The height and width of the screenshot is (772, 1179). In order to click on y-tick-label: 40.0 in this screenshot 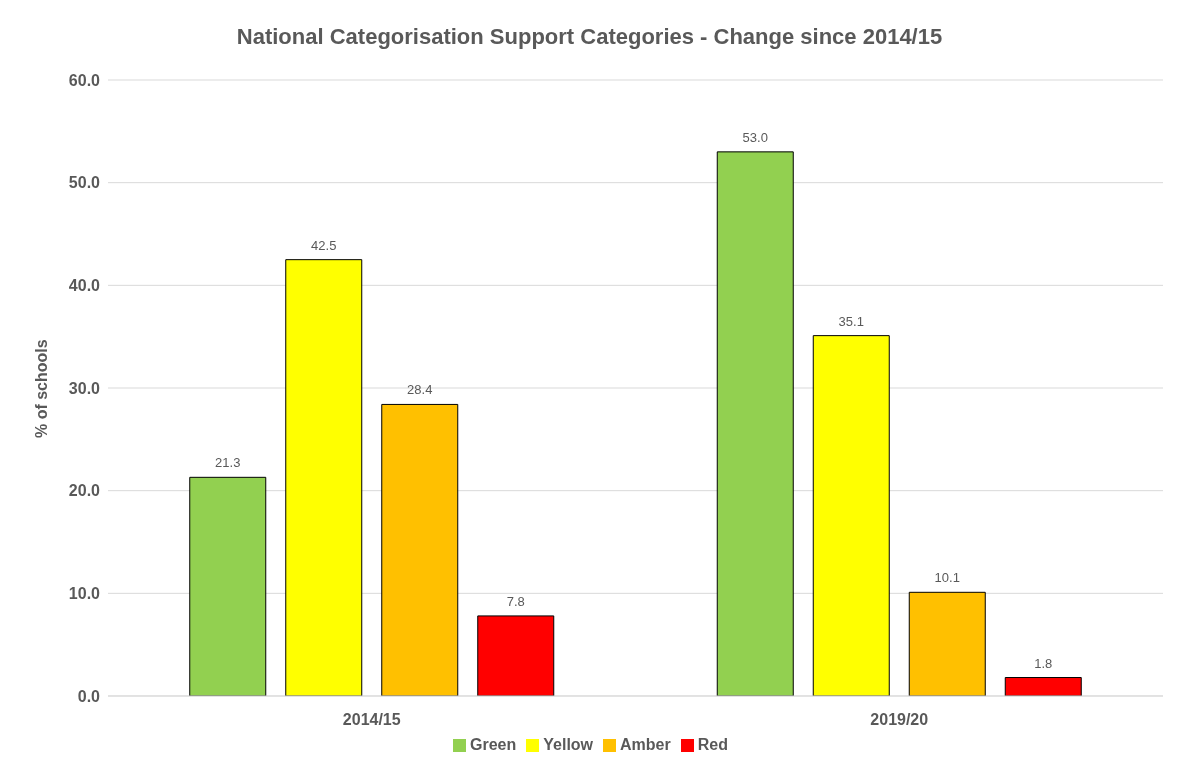, I will do `click(84, 286)`.